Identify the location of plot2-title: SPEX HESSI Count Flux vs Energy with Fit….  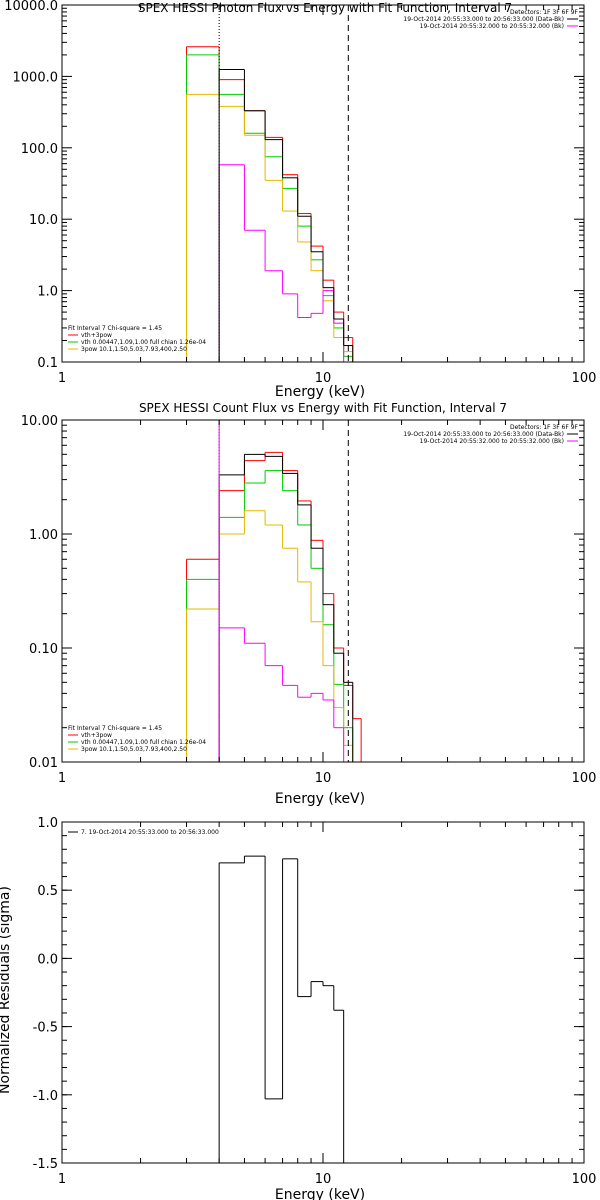
(323, 408).